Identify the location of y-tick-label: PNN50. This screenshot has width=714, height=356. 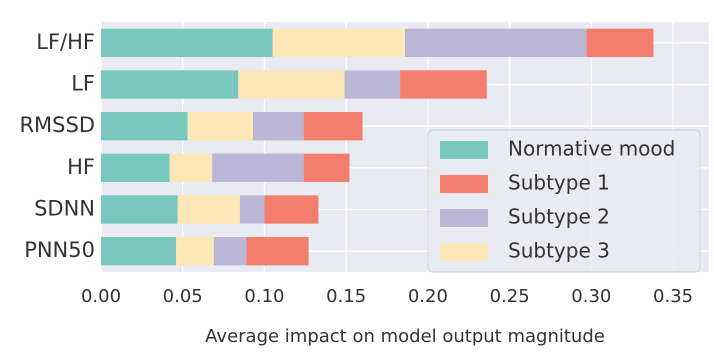
(59, 250).